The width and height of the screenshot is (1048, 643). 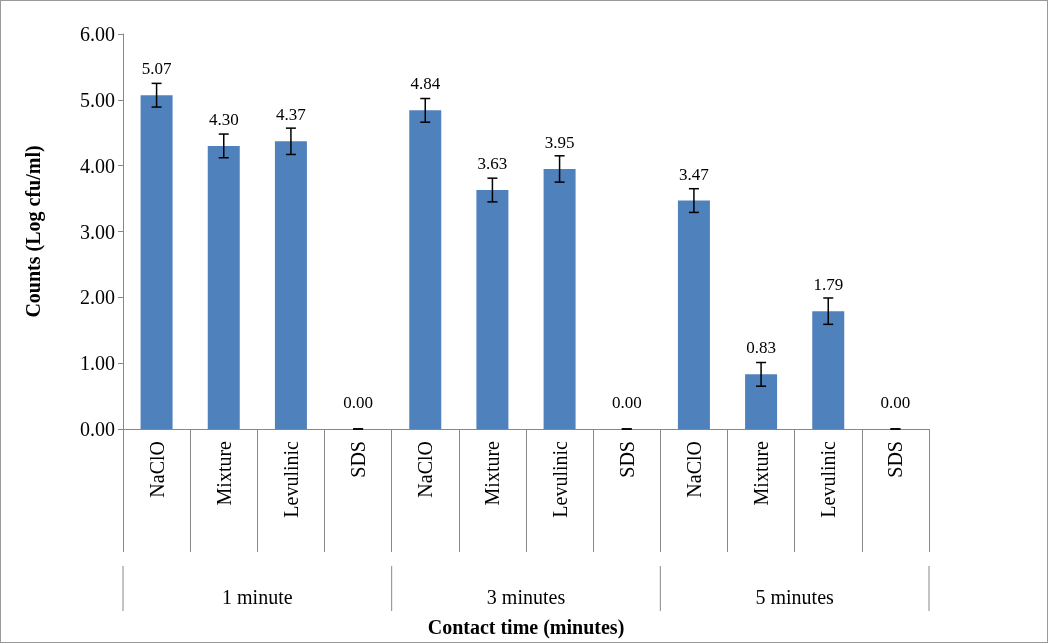 I want to click on x-axis-title: Contact time (minutes), so click(x=526, y=627).